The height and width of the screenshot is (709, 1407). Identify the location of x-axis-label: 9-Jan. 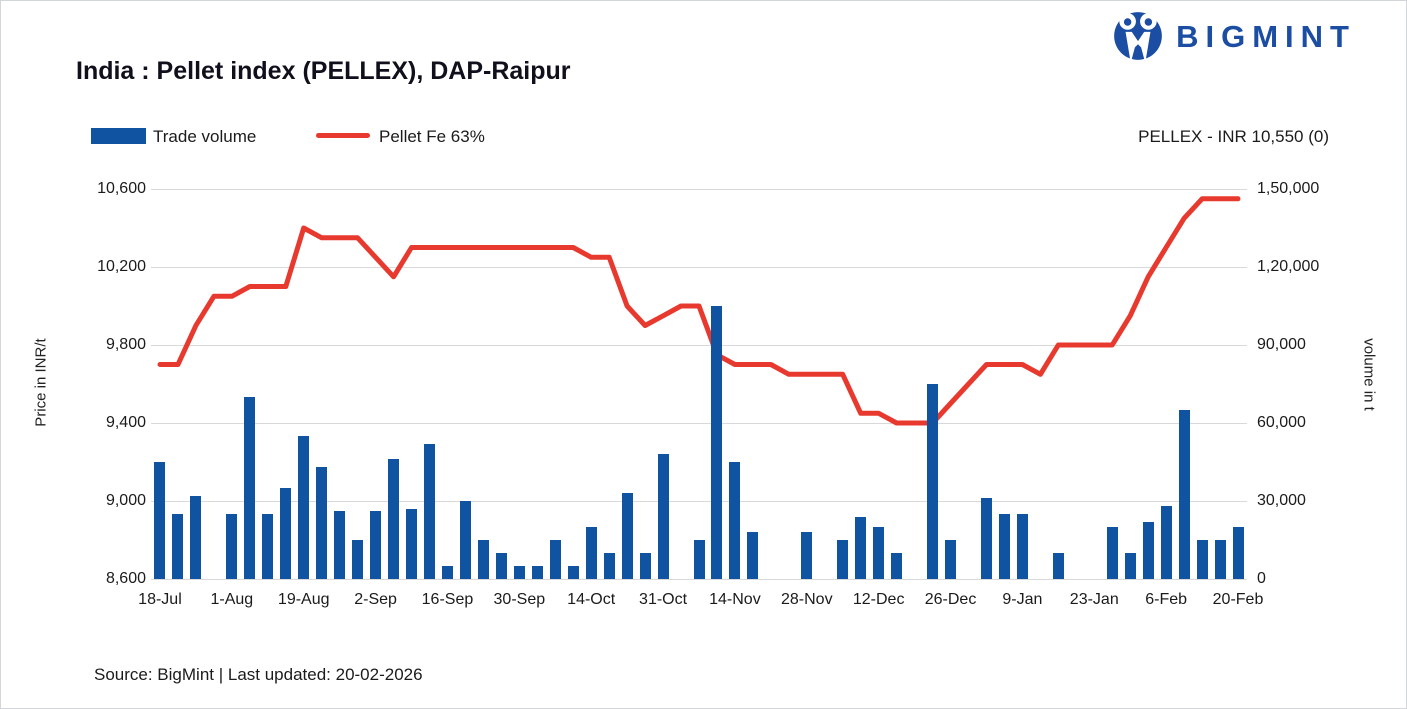
(1022, 599).